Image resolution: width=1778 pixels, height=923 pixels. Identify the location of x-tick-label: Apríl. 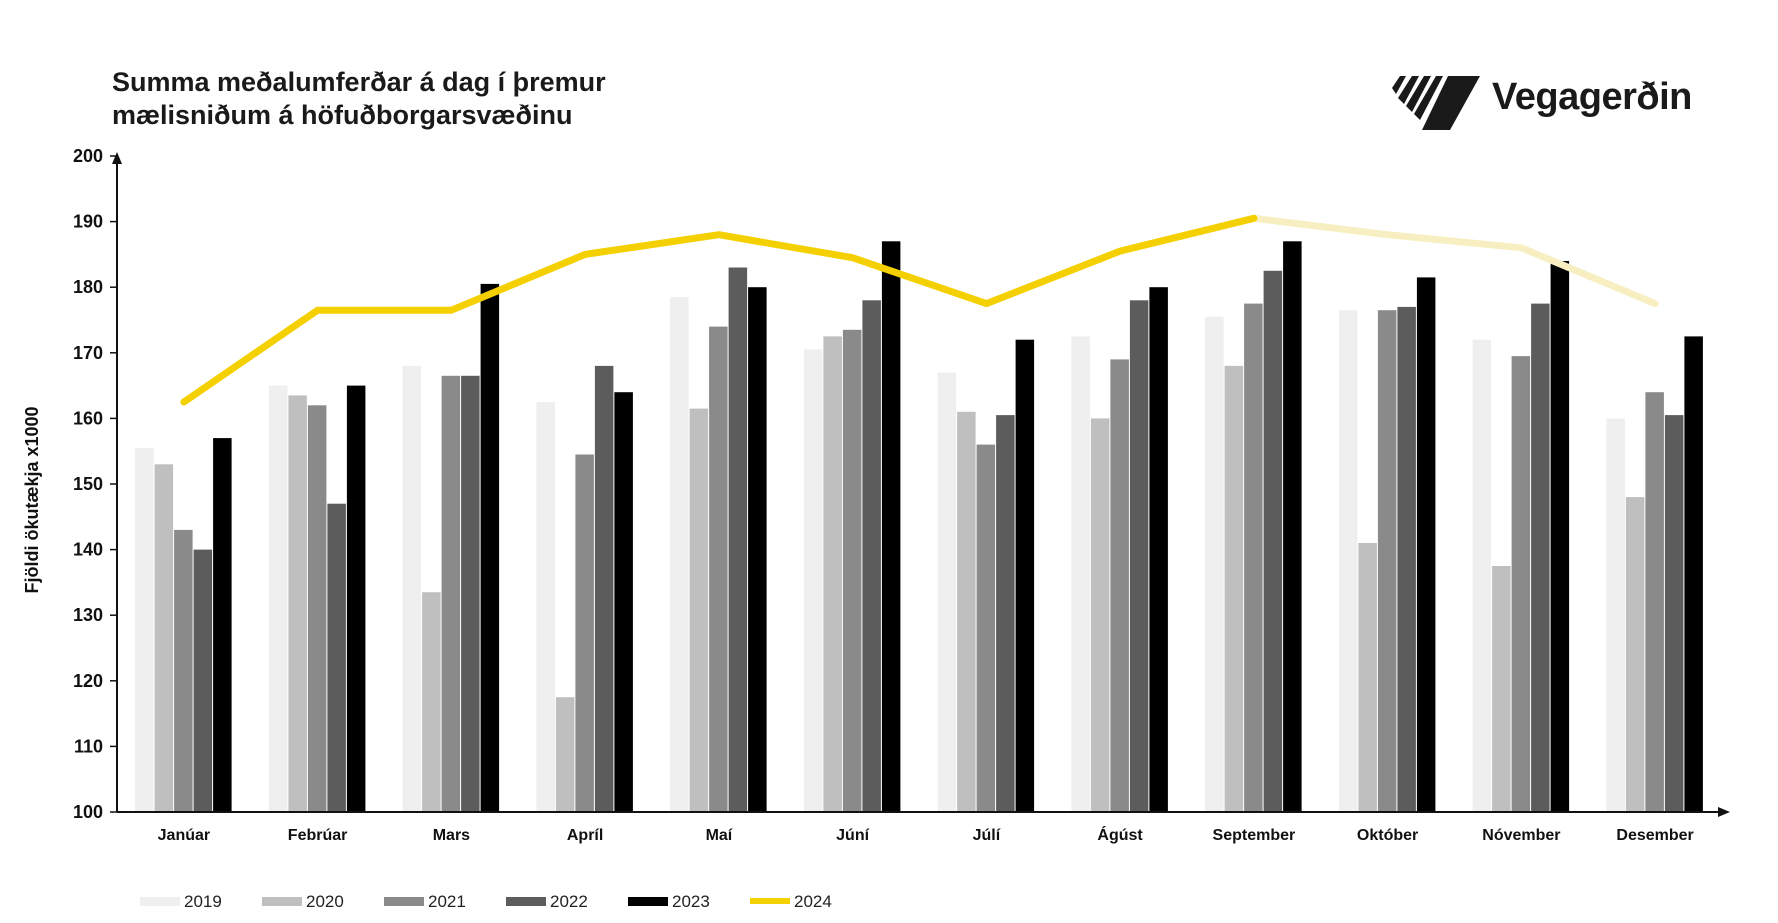
(585, 835).